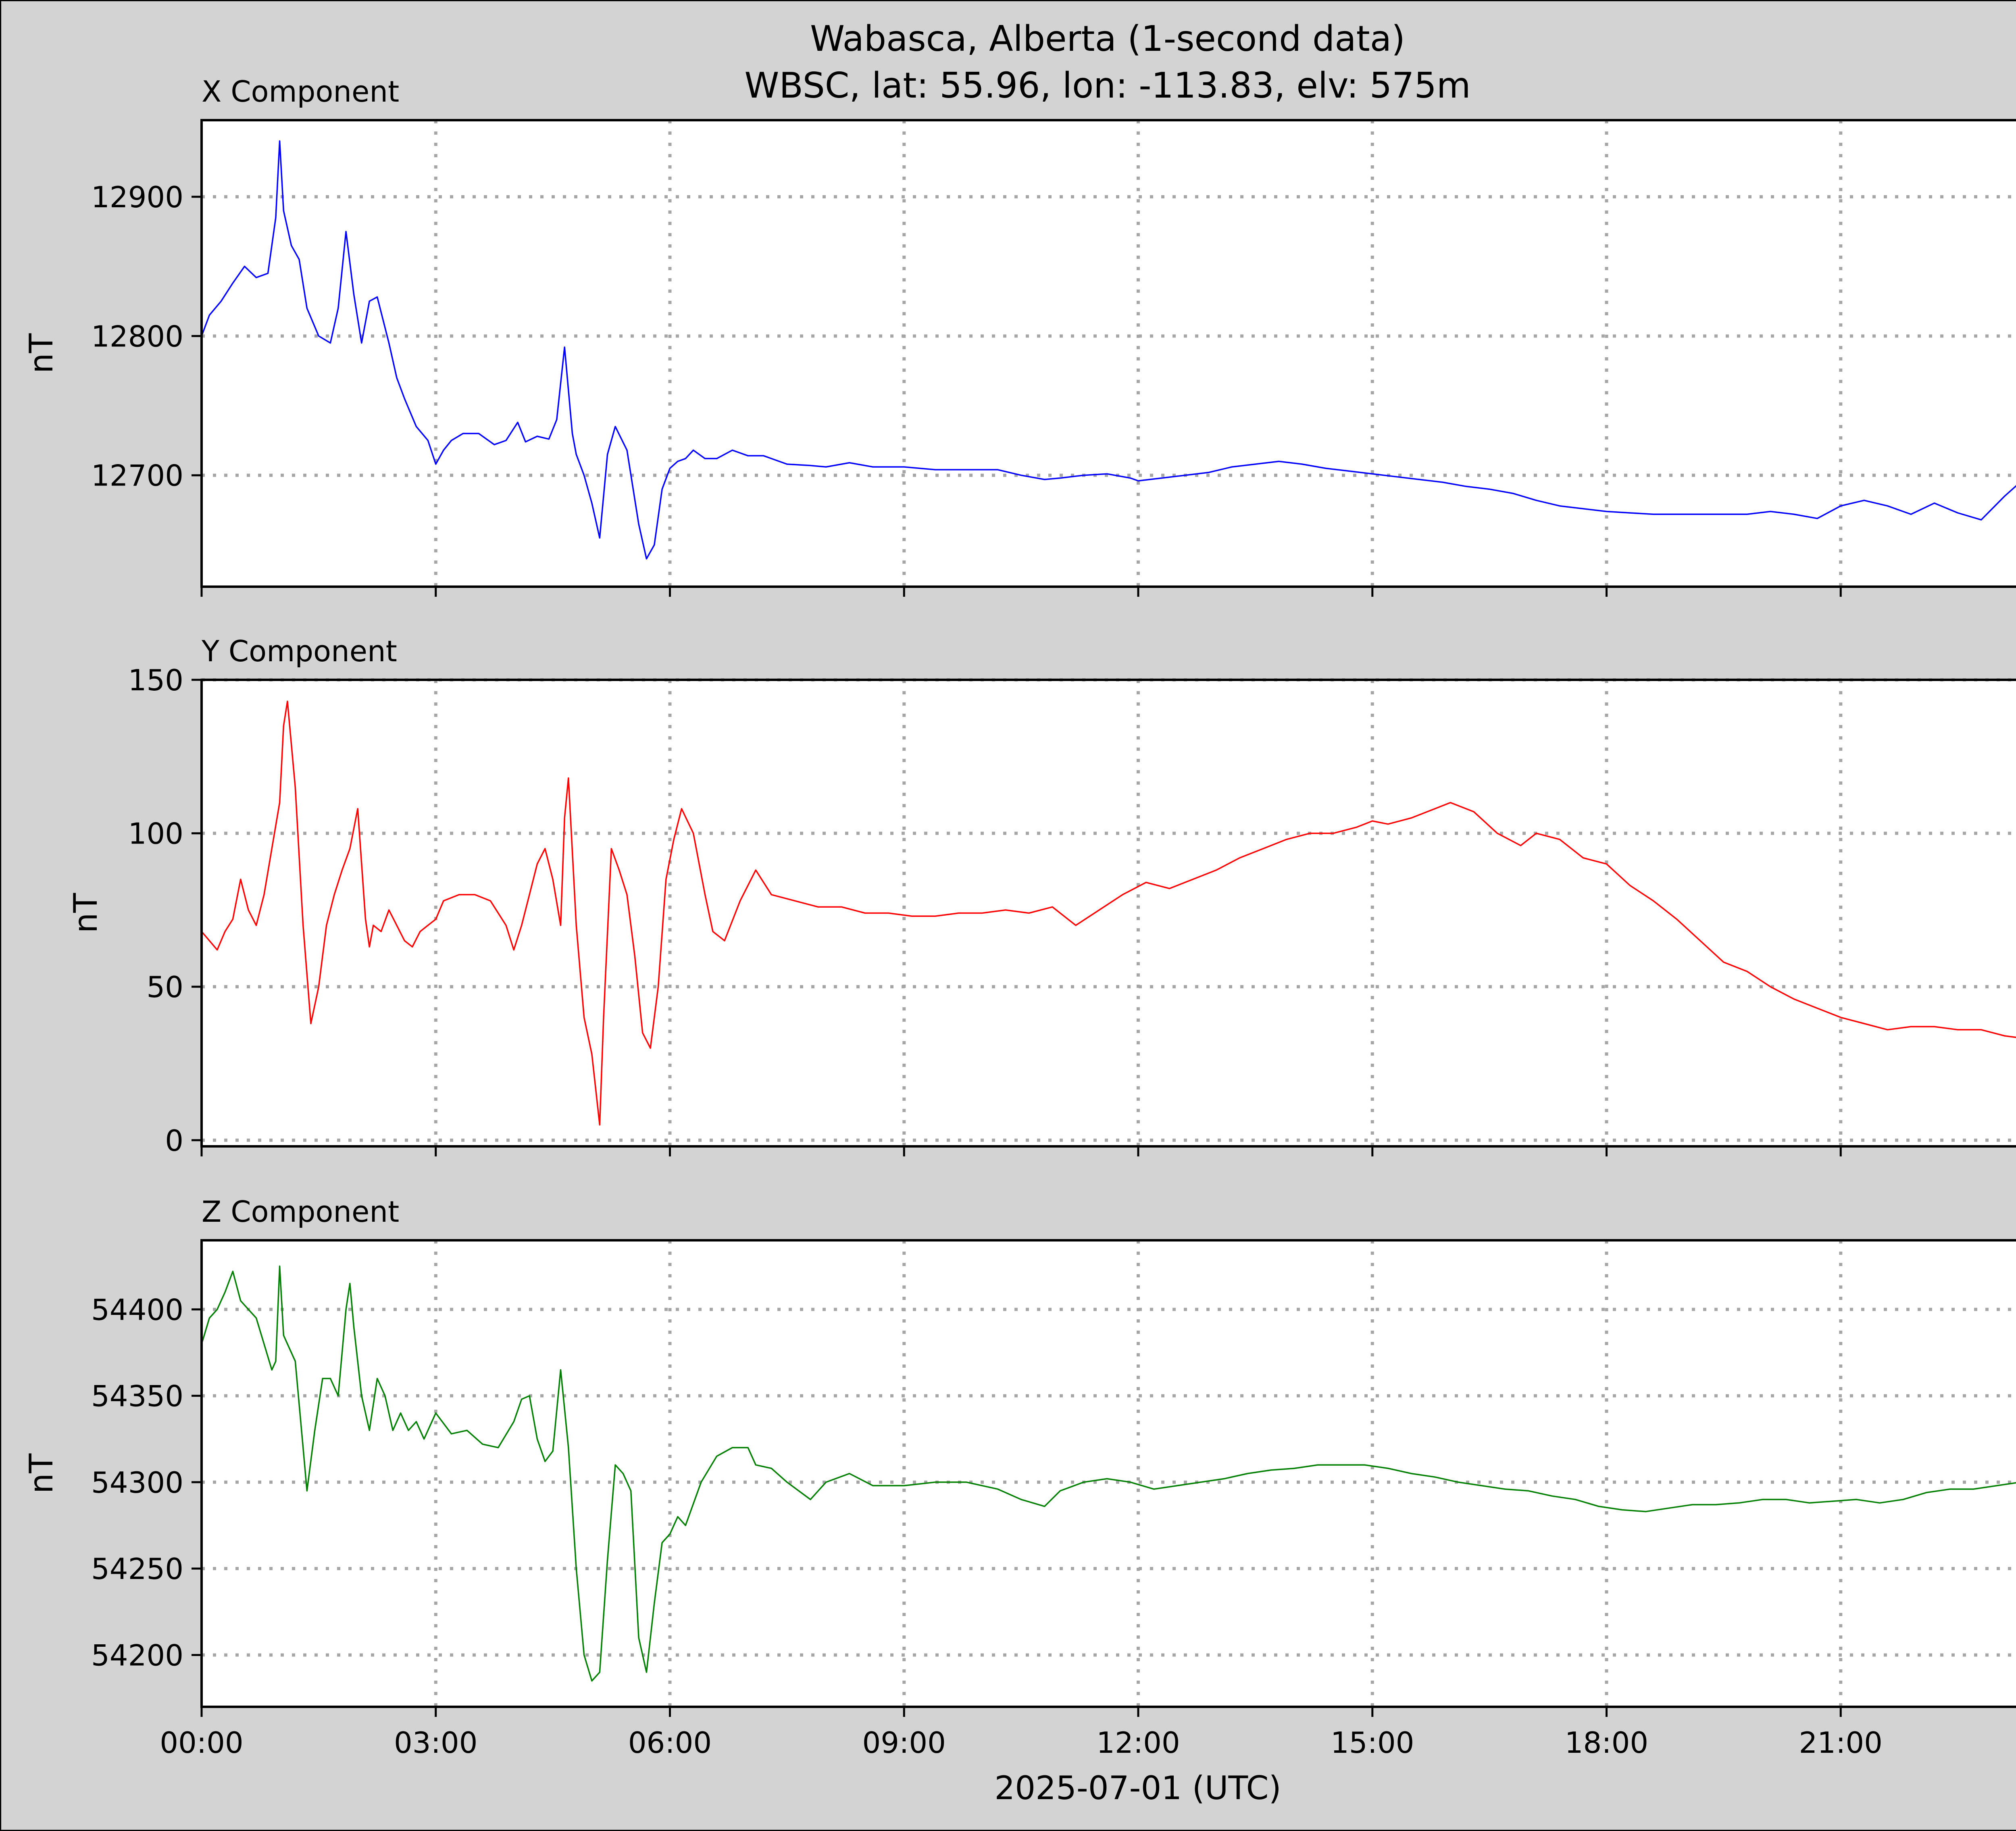 The height and width of the screenshot is (1831, 2016). What do you see at coordinates (155, 680) in the screenshot?
I see `y-component-y-tick-label: 150` at bounding box center [155, 680].